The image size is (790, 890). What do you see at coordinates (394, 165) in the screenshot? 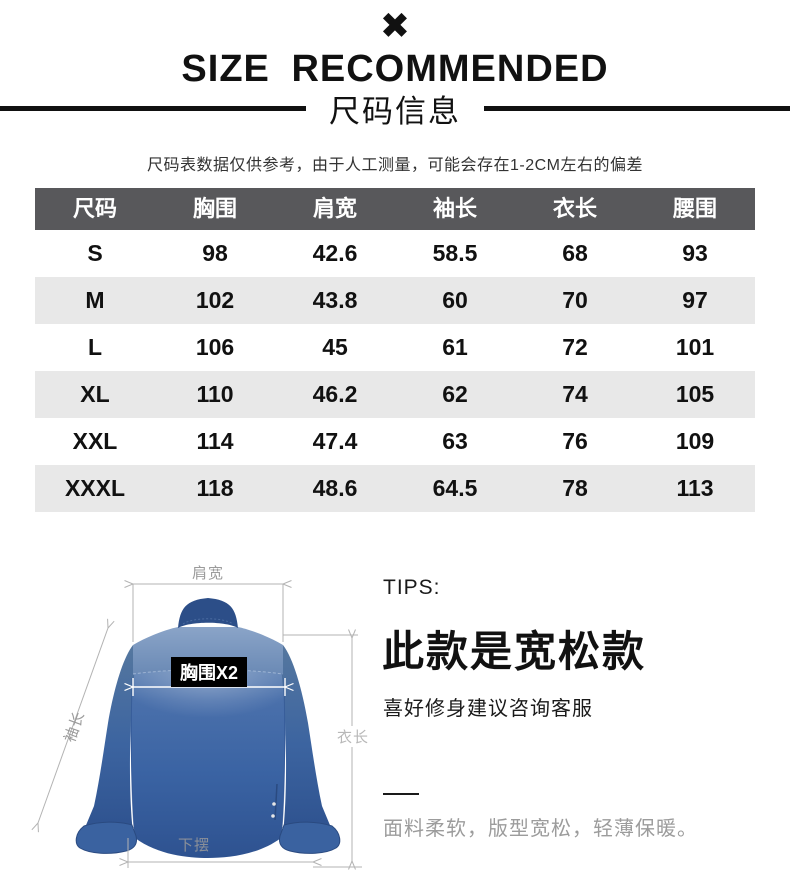
I see `measurement-disclaimer: 尺码表数据仅供参考，由于人工测量，可能会存在1-2CM左右的偏差` at bounding box center [394, 165].